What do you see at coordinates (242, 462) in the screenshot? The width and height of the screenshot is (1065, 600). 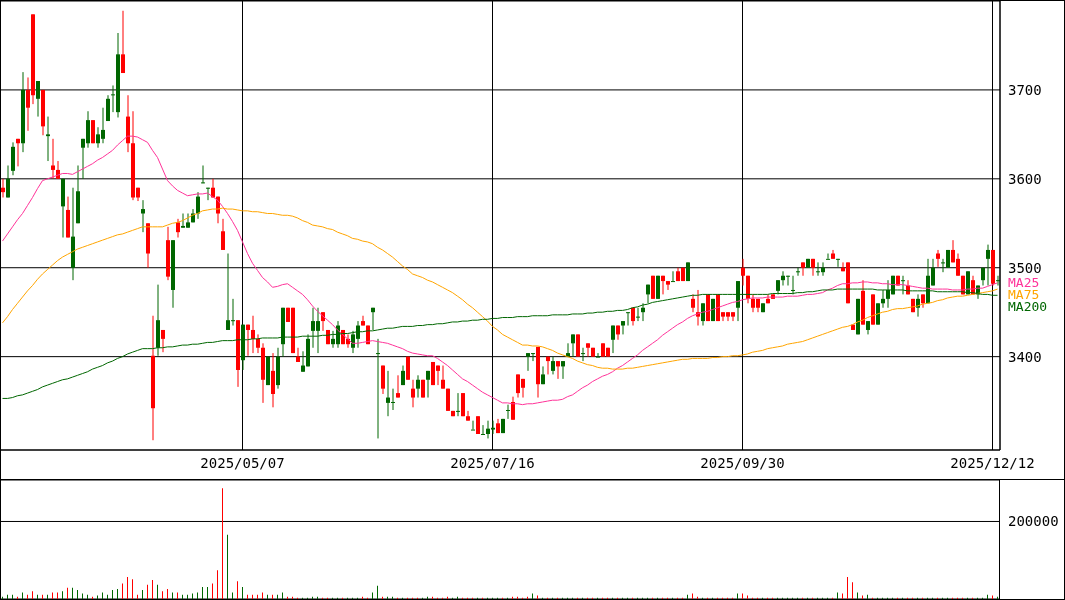 I see `x-tick-label: 2025/05/07` at bounding box center [242, 462].